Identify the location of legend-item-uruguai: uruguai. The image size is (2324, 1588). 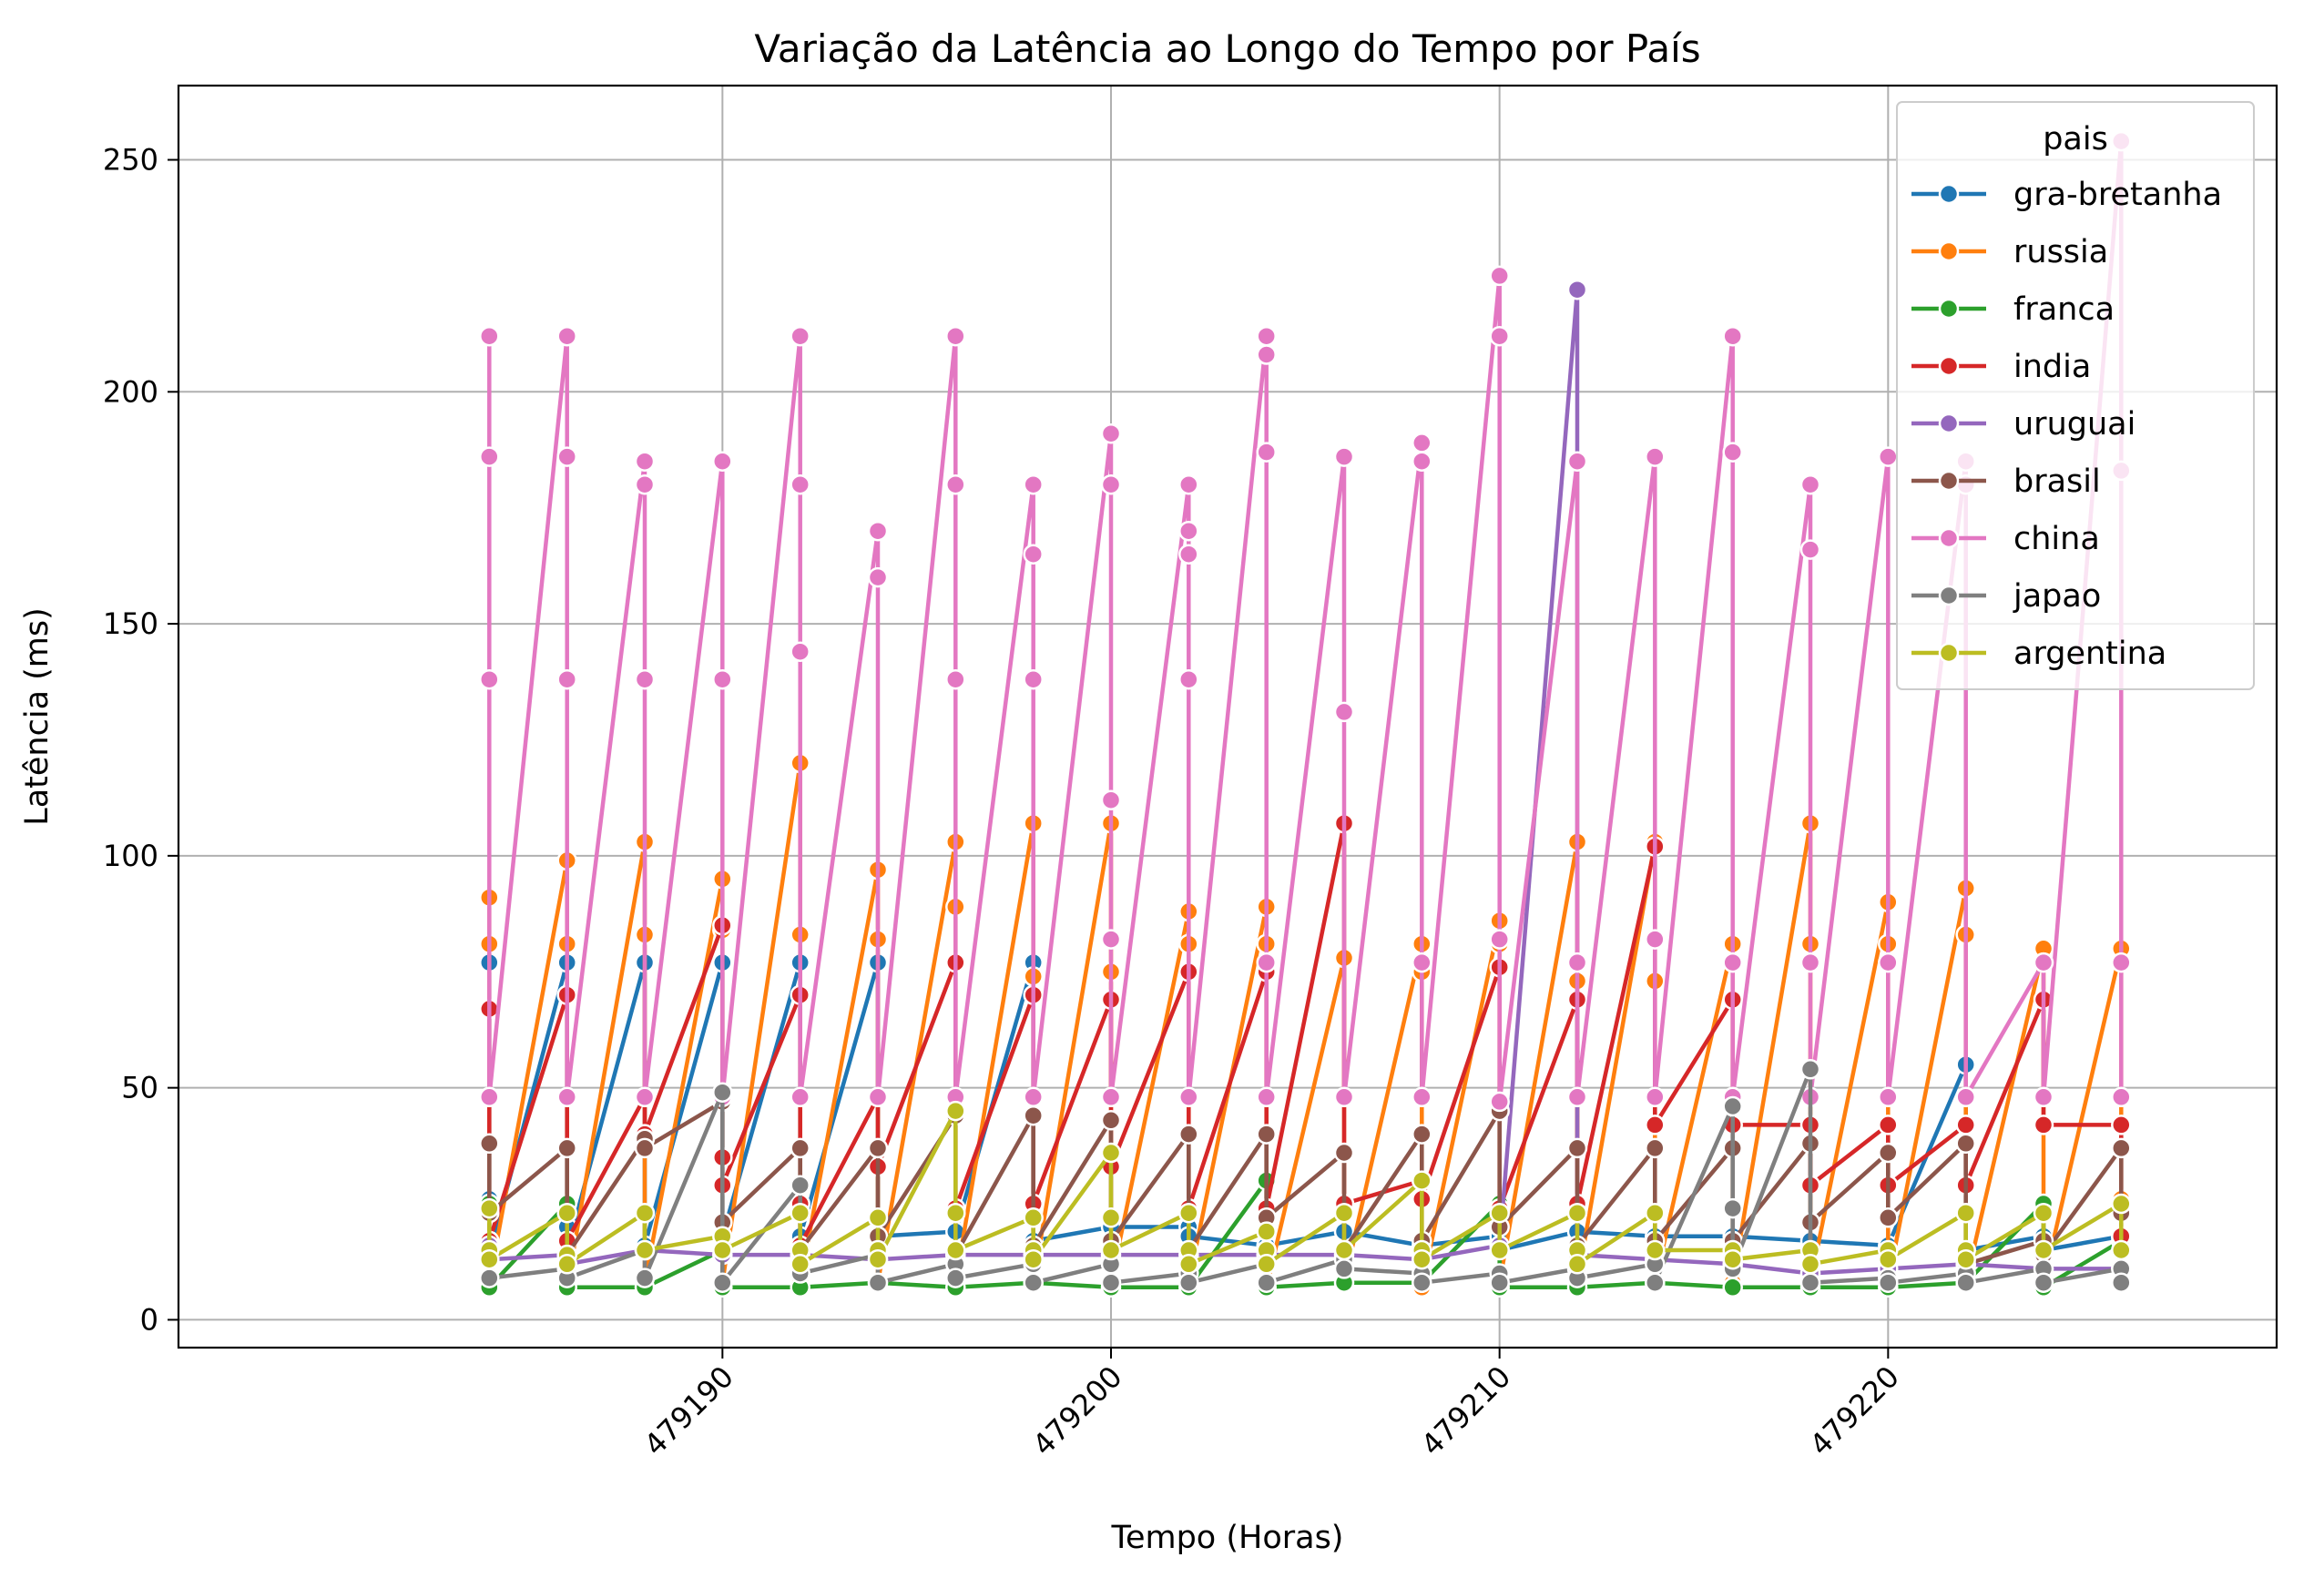
(2023, 424).